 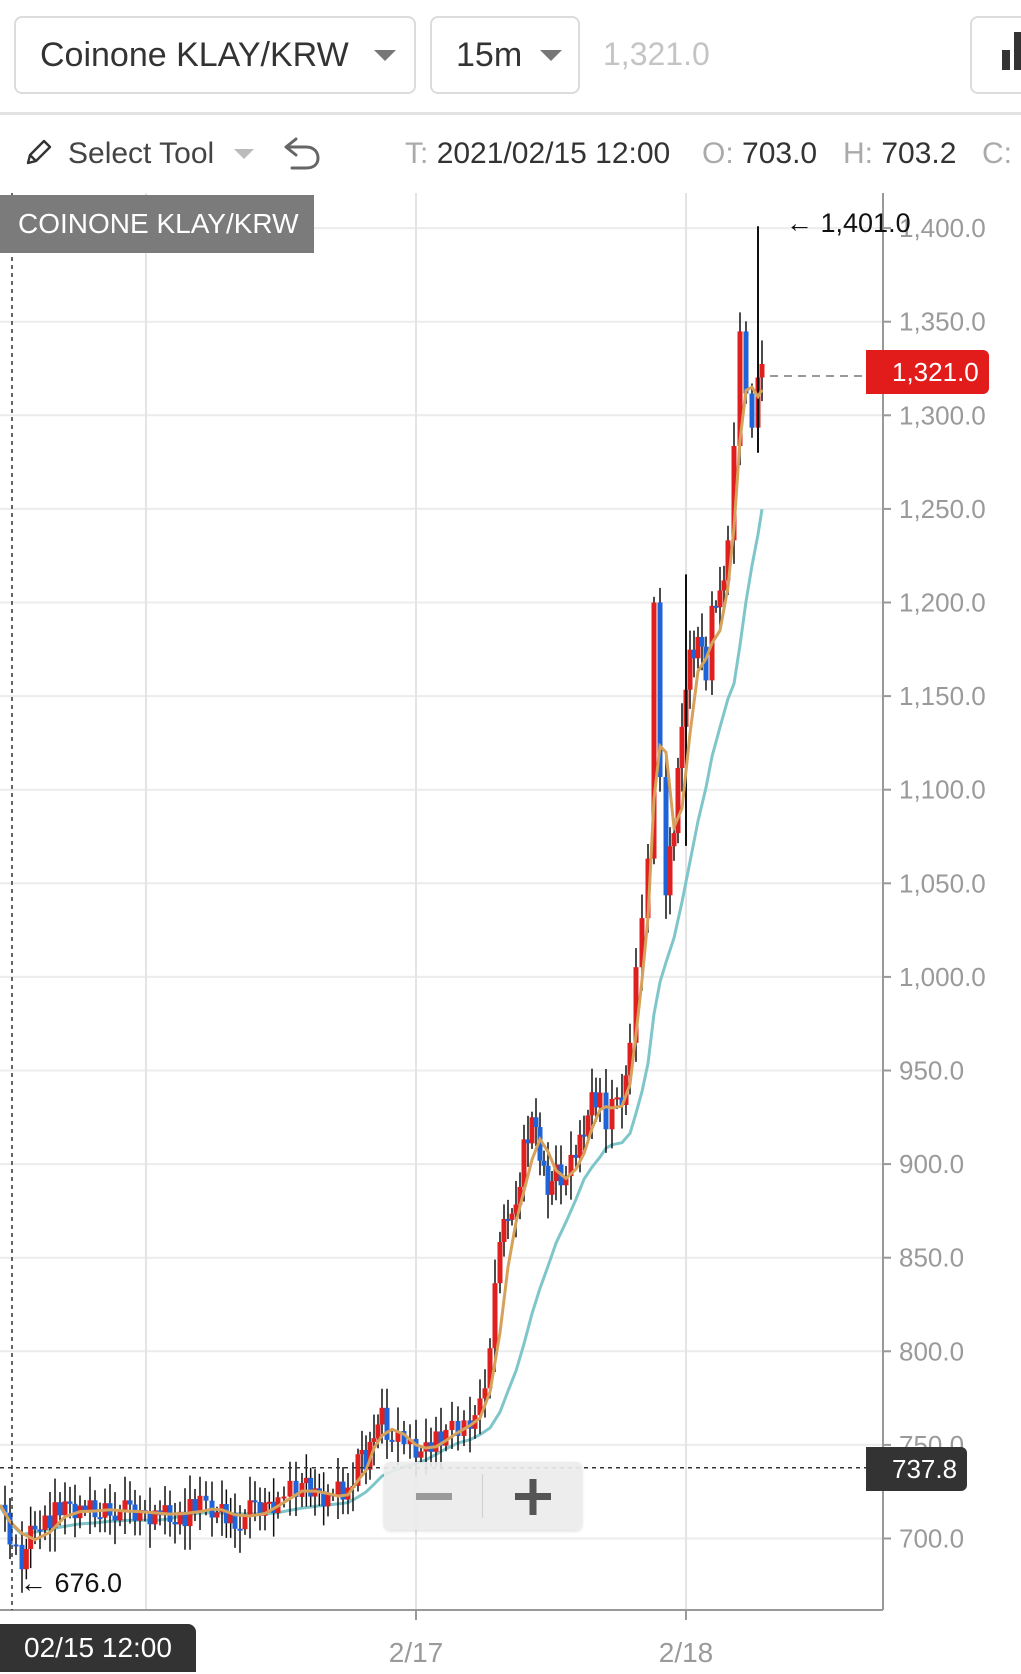 I want to click on pair-dropdown: Coinone KLAY/KRW, so click(x=215, y=55).